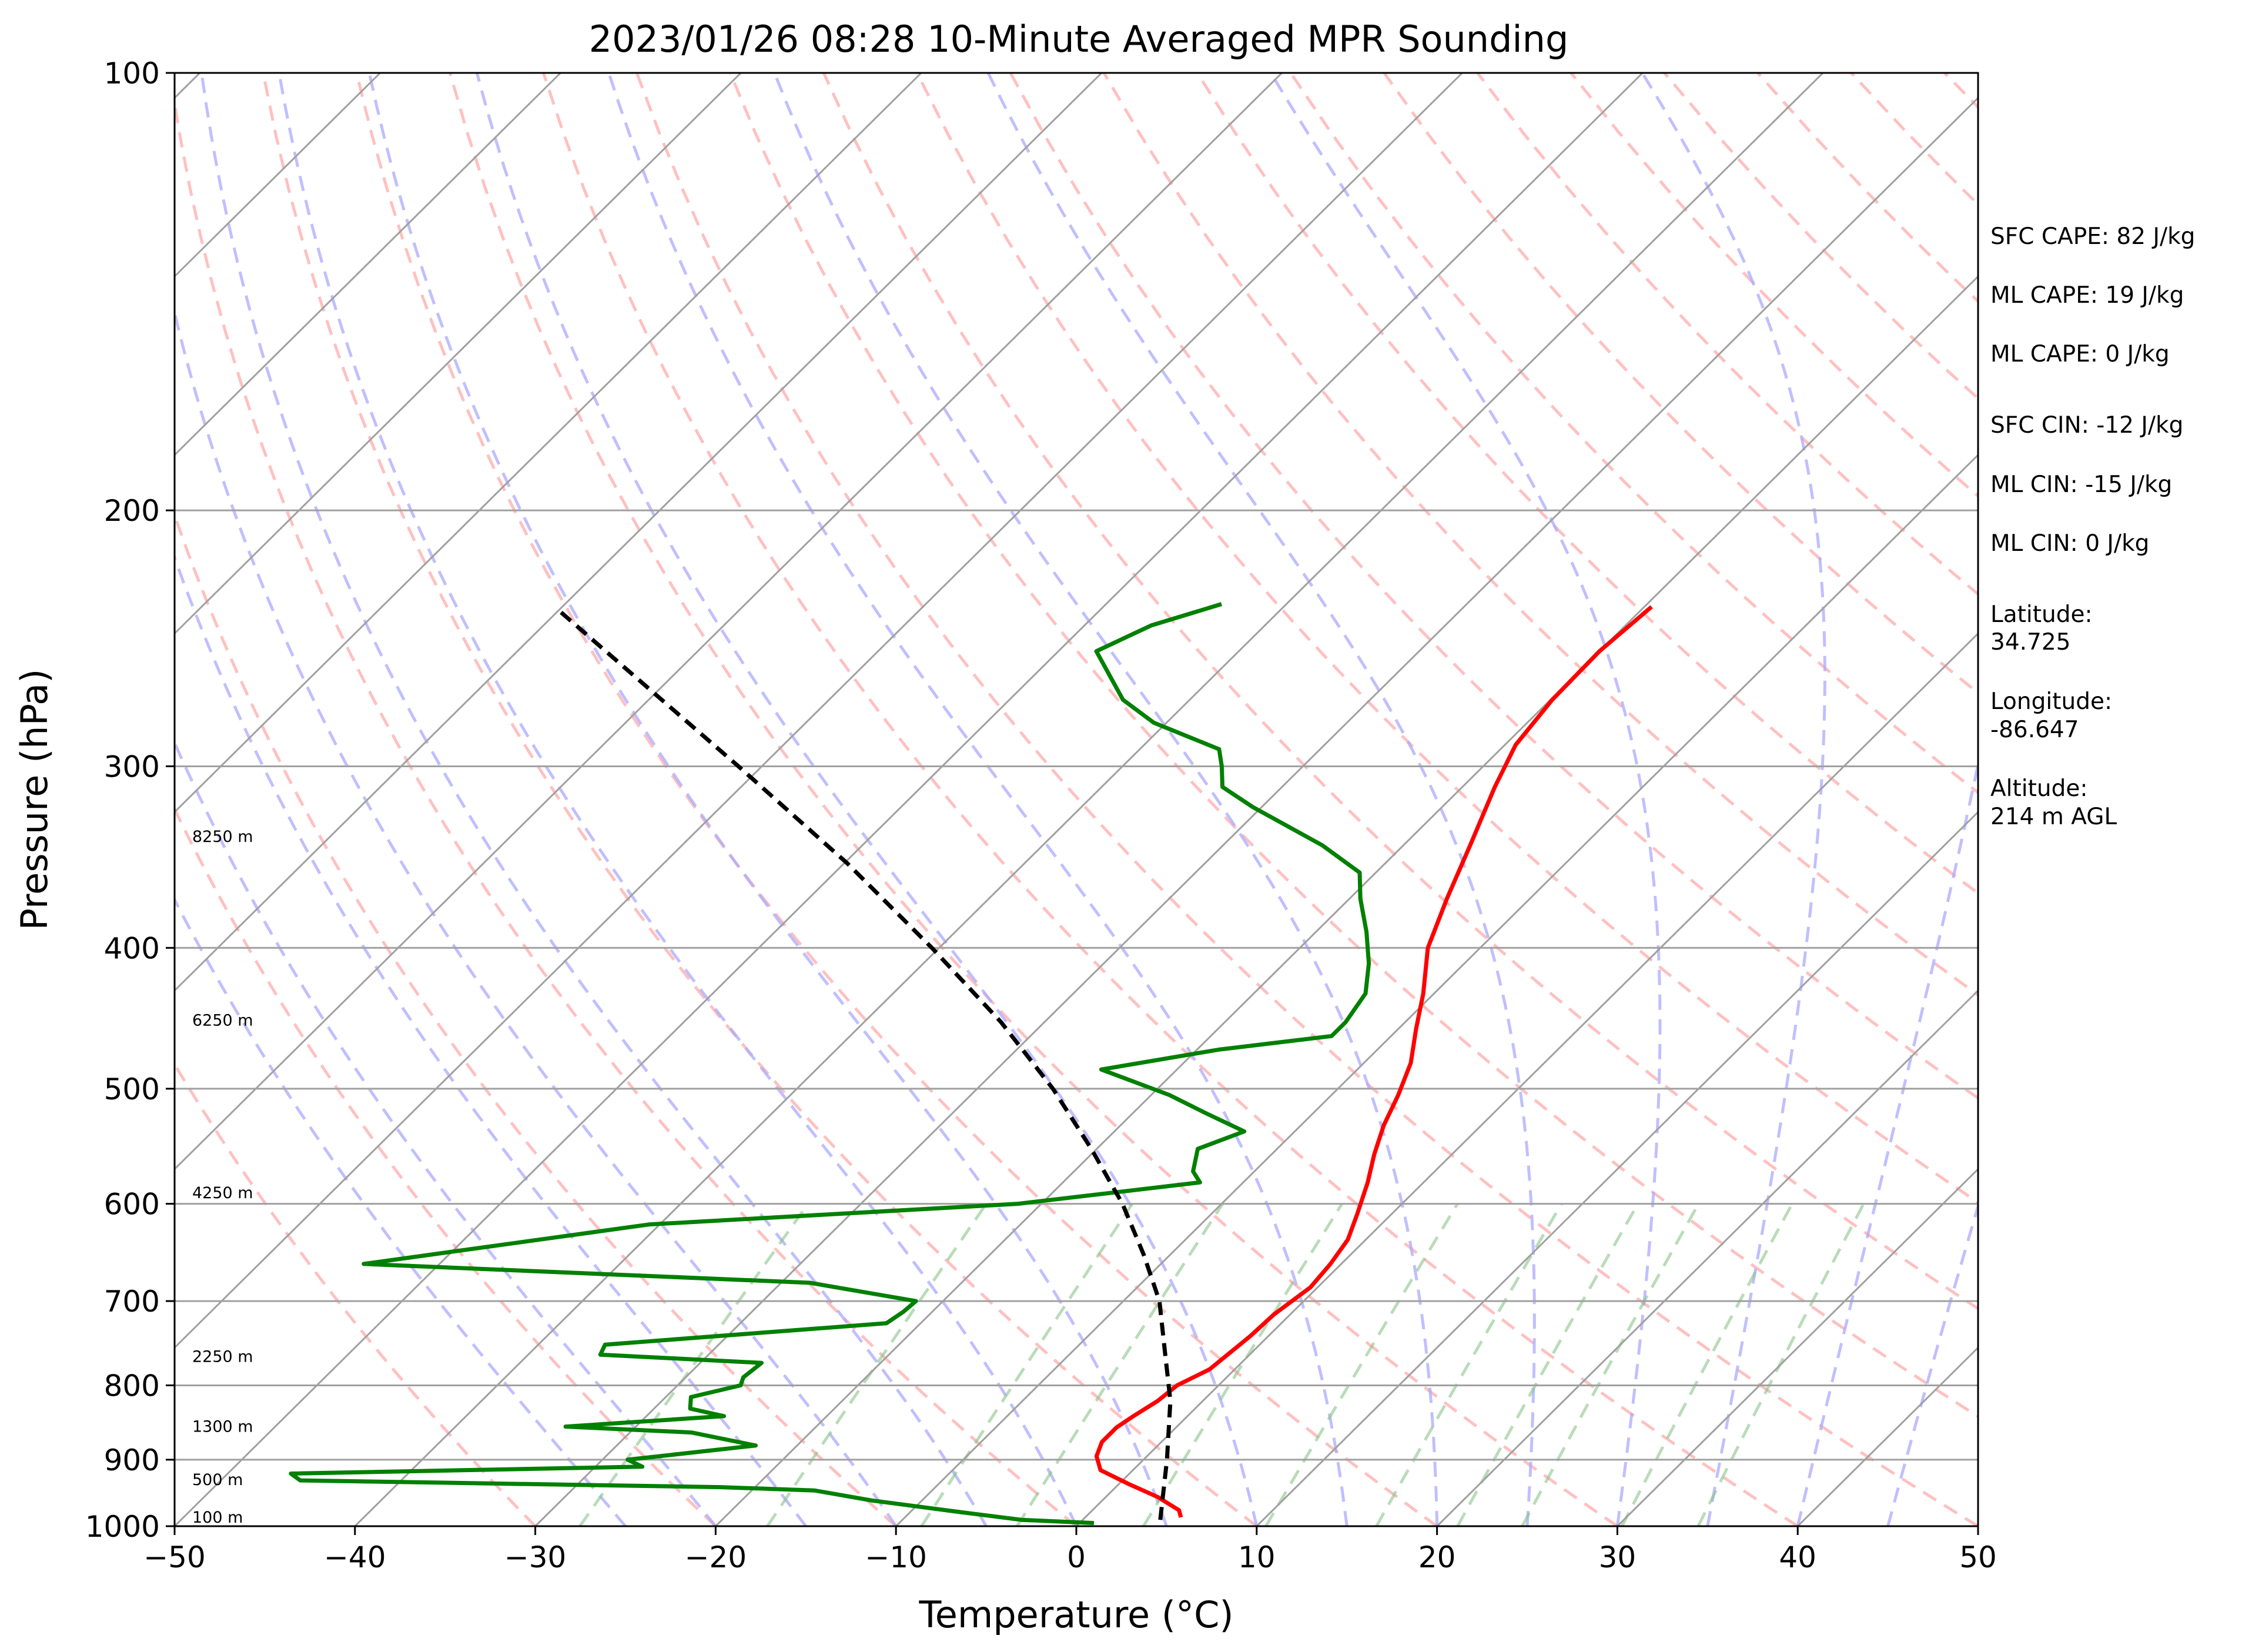 The image size is (2242, 1652). I want to click on x-tick-label: −10, so click(896, 1557).